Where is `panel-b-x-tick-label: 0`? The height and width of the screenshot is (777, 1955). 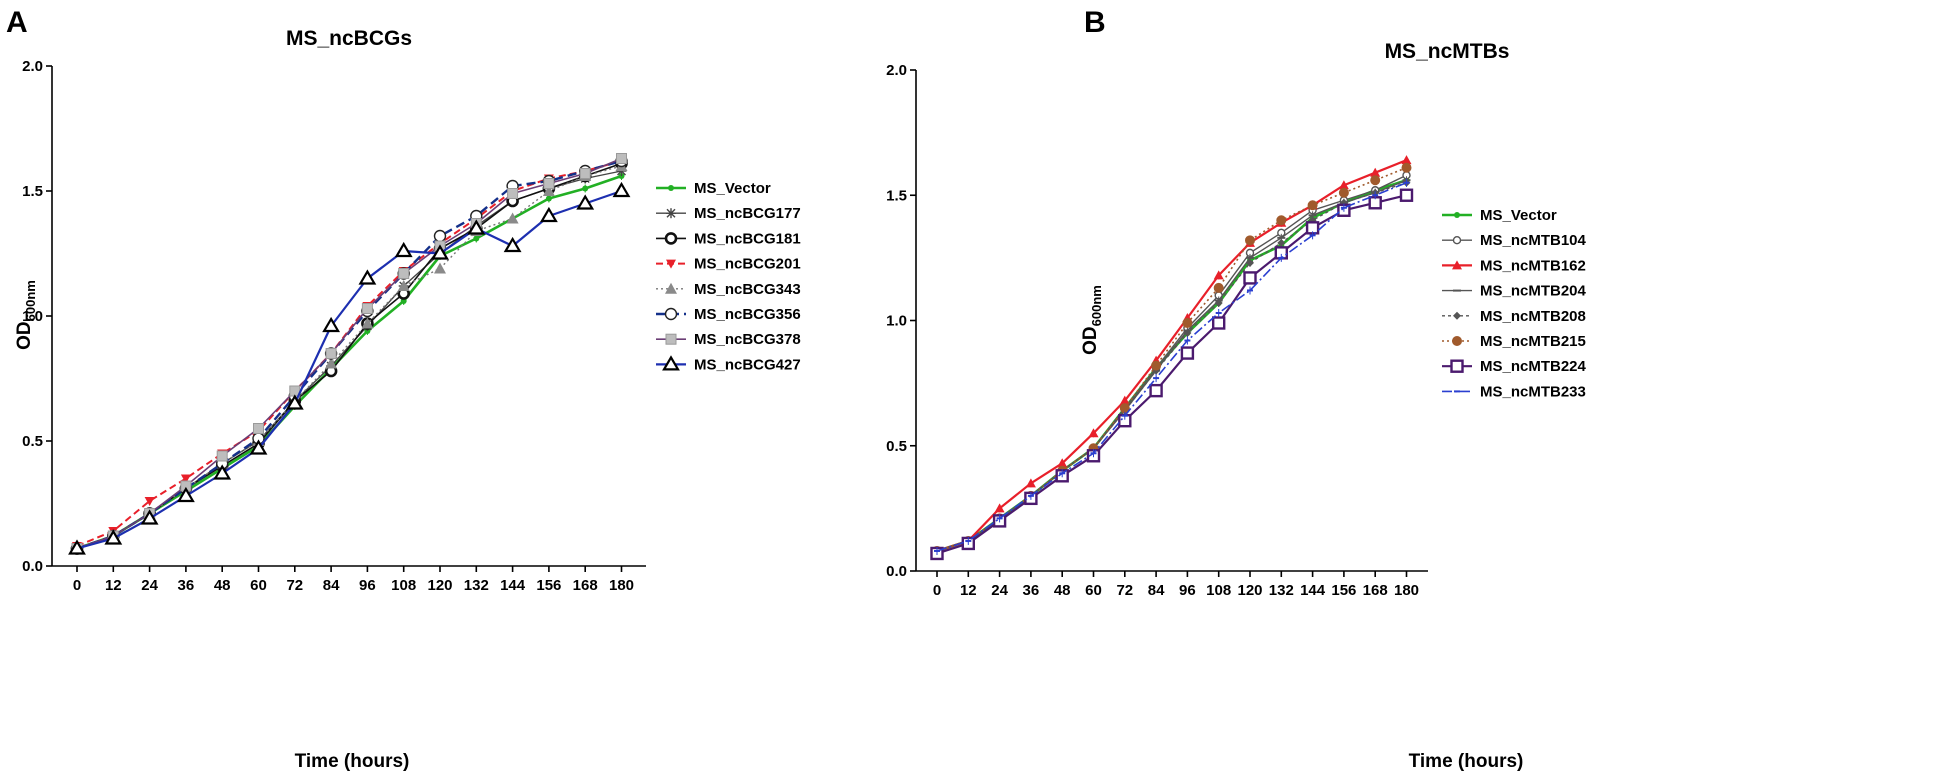
panel-b-x-tick-label: 0 is located at coordinates (937, 590).